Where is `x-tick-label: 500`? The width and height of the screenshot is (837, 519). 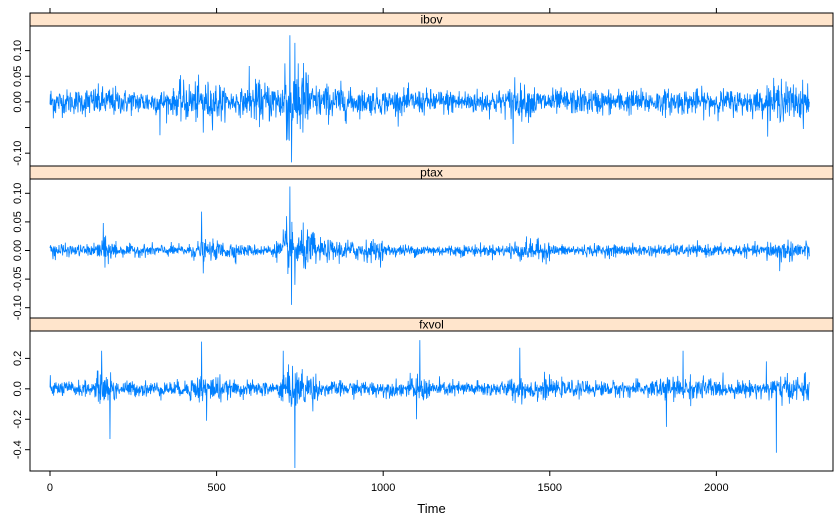 x-tick-label: 500 is located at coordinates (216, 488).